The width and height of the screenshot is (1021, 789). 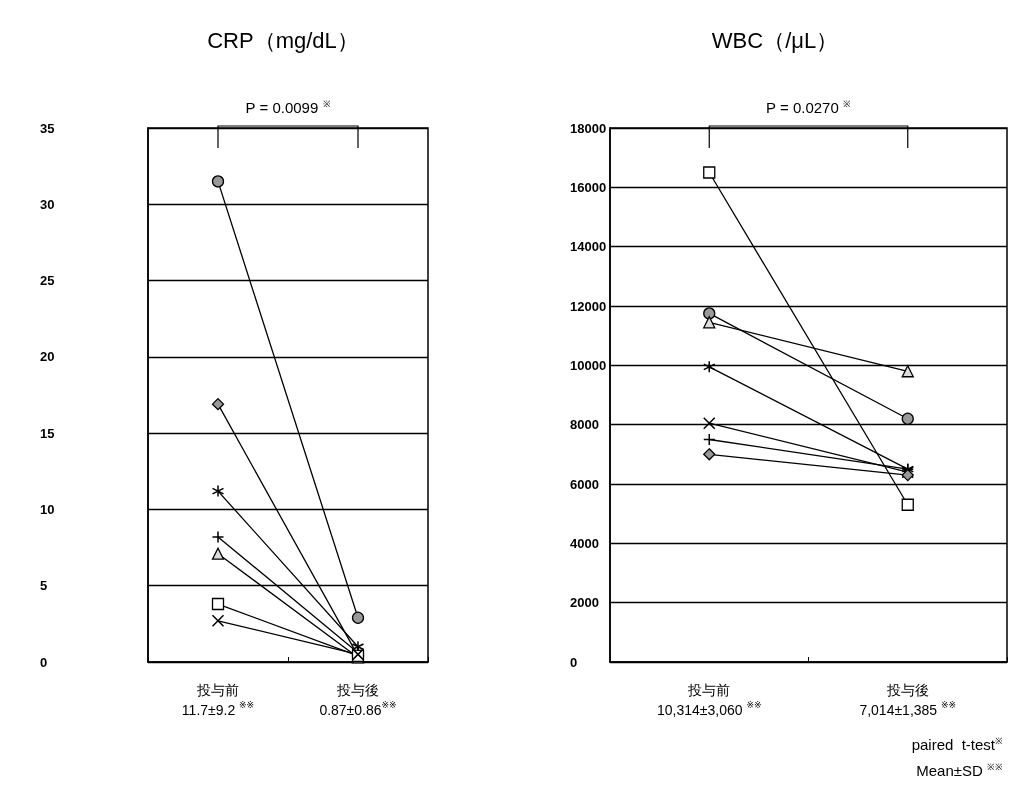 What do you see at coordinates (588, 187) in the screenshot?
I see `y-tick-label: 16000` at bounding box center [588, 187].